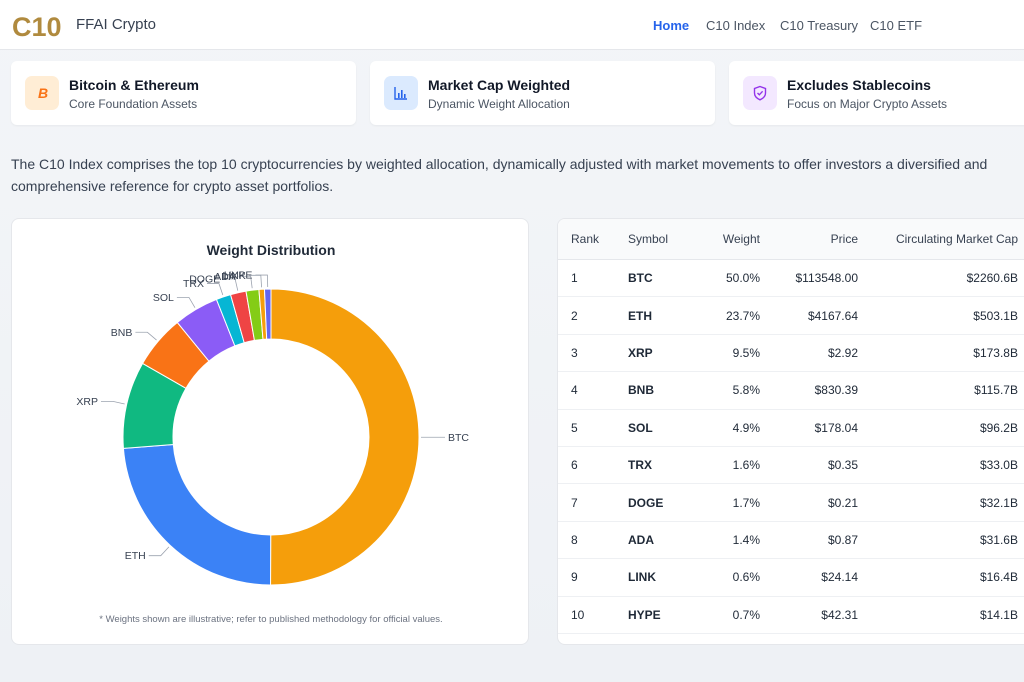  Describe the element at coordinates (661, 502) in the screenshot. I see `cell-symbol: DOGE` at that location.